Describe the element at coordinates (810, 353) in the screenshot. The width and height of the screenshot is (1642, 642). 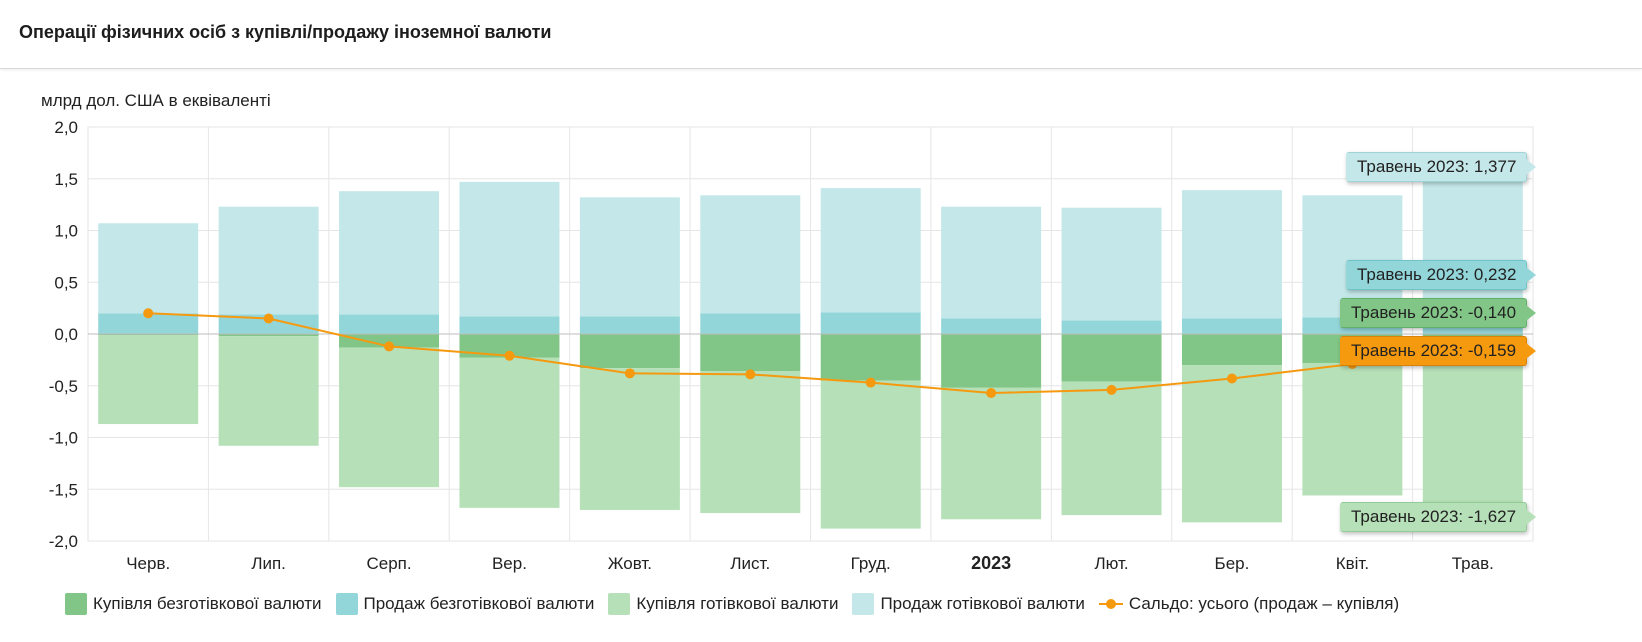
I see `balance-line` at that location.